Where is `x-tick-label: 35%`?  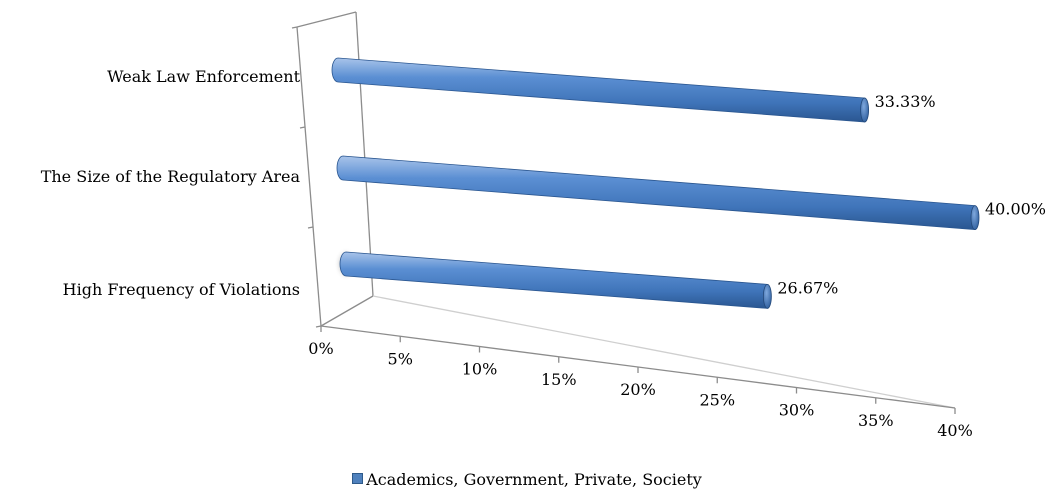
x-tick-label: 35% is located at coordinates (876, 420).